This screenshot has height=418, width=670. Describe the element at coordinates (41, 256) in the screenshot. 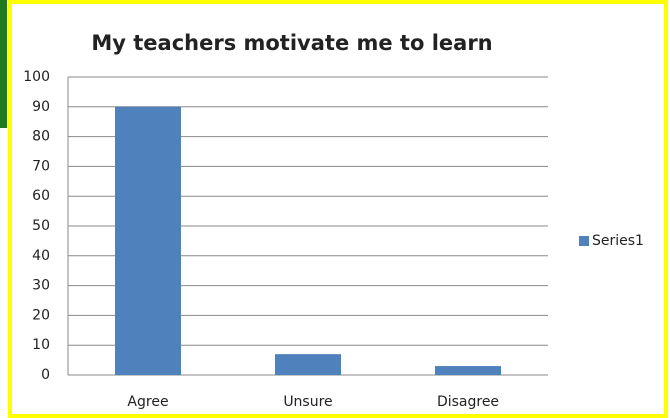

I see `y-tick-label: 40` at that location.